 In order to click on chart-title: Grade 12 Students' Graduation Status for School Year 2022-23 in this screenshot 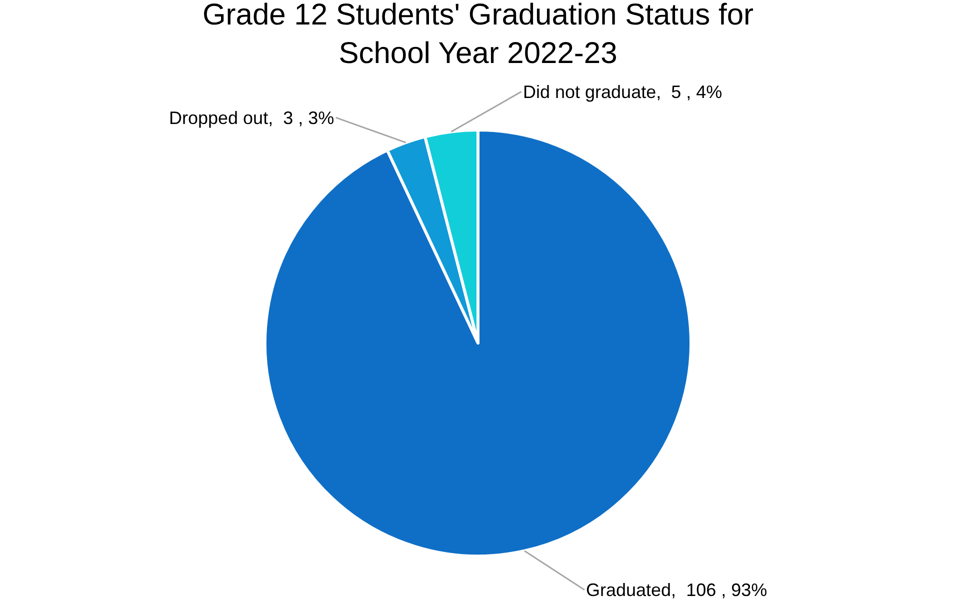, I will do `click(478, 35)`.